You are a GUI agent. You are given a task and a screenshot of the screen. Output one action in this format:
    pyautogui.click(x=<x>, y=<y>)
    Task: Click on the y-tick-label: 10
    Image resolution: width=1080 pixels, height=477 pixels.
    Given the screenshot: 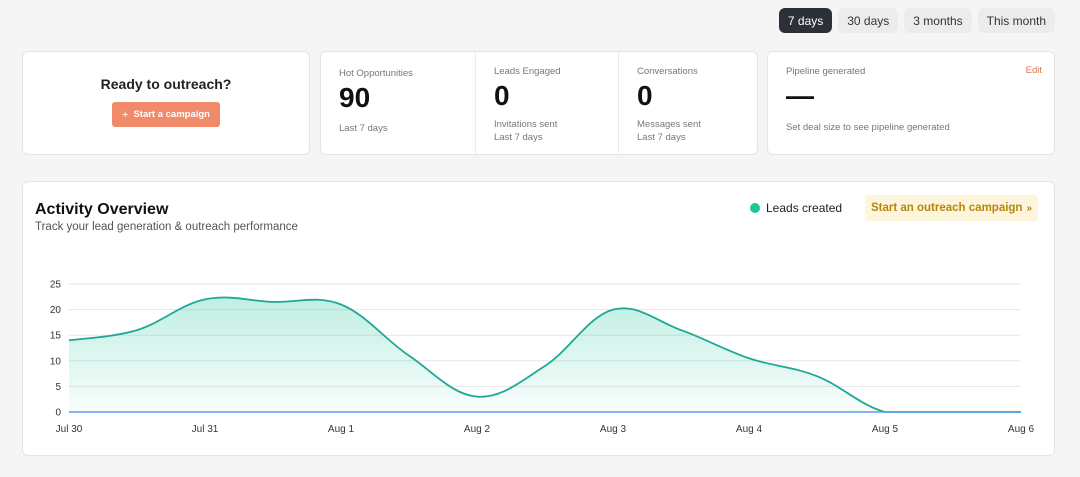 What is the action you would take?
    pyautogui.click(x=56, y=361)
    